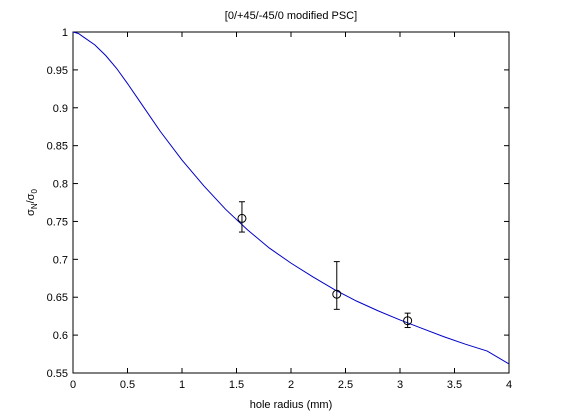  I want to click on y-tick-label: 0.55, so click(57, 374).